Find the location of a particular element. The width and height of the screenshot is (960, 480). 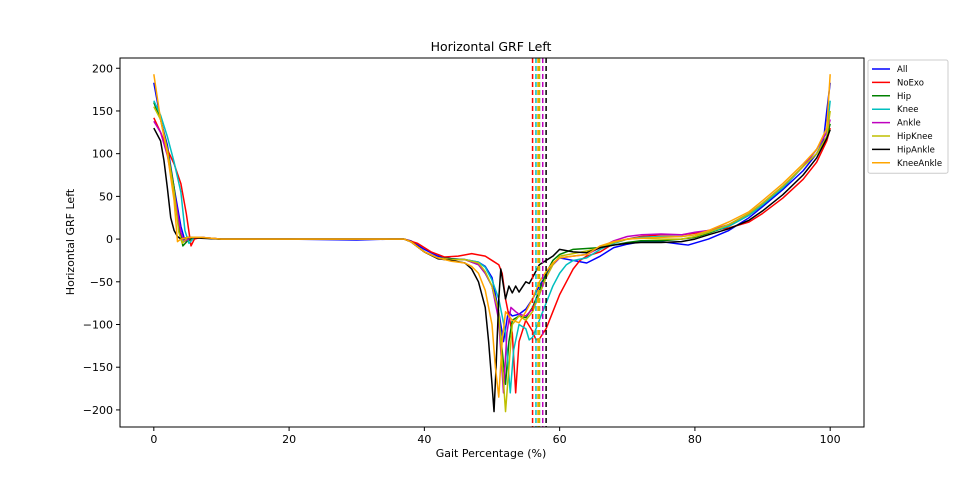

y-tick-label: 50 is located at coordinates (106, 196).